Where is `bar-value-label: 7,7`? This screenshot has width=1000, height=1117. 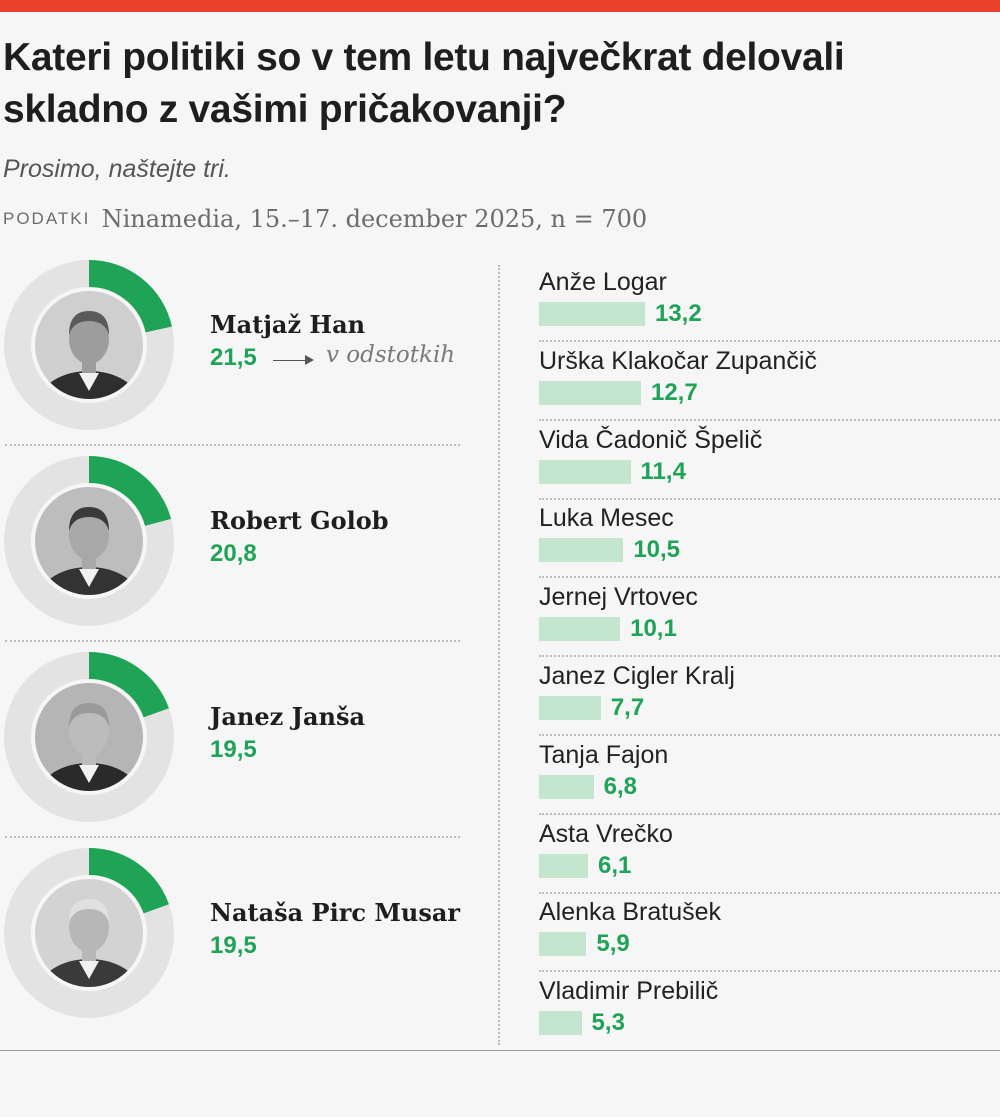 bar-value-label: 7,7 is located at coordinates (627, 707).